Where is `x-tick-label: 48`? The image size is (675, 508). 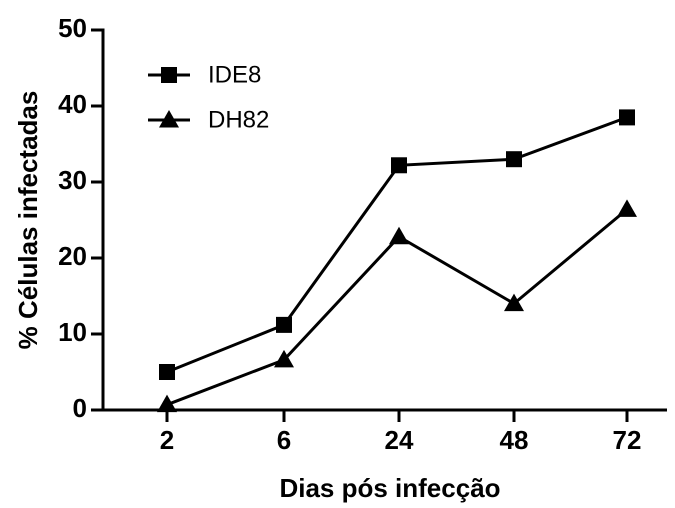
x-tick-label: 48 is located at coordinates (514, 440).